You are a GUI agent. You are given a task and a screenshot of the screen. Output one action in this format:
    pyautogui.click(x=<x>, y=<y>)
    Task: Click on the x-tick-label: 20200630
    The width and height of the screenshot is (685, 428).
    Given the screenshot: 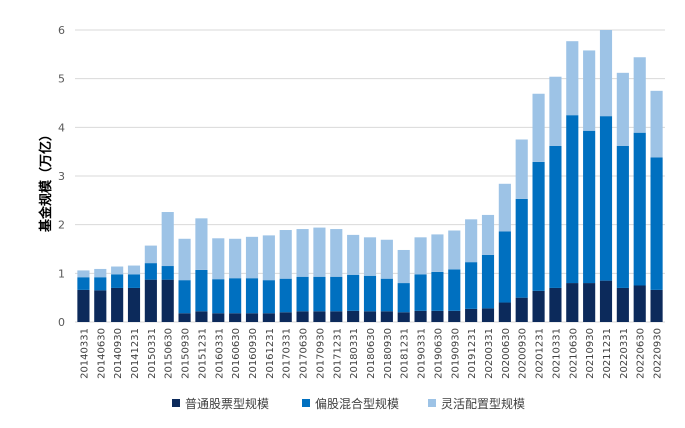 What is the action you would take?
    pyautogui.click(x=506, y=353)
    